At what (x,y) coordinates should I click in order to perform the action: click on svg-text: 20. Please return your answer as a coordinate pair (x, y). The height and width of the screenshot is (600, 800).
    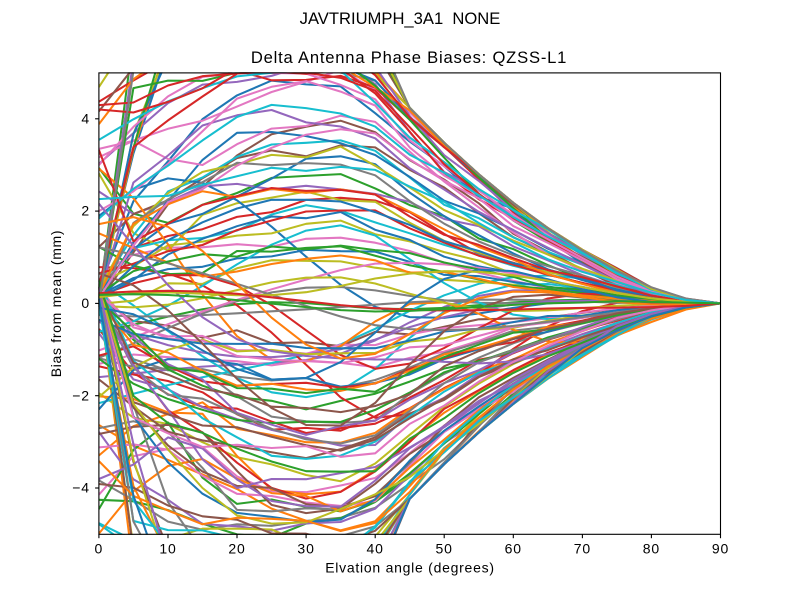
    Looking at the image, I should click on (236, 549).